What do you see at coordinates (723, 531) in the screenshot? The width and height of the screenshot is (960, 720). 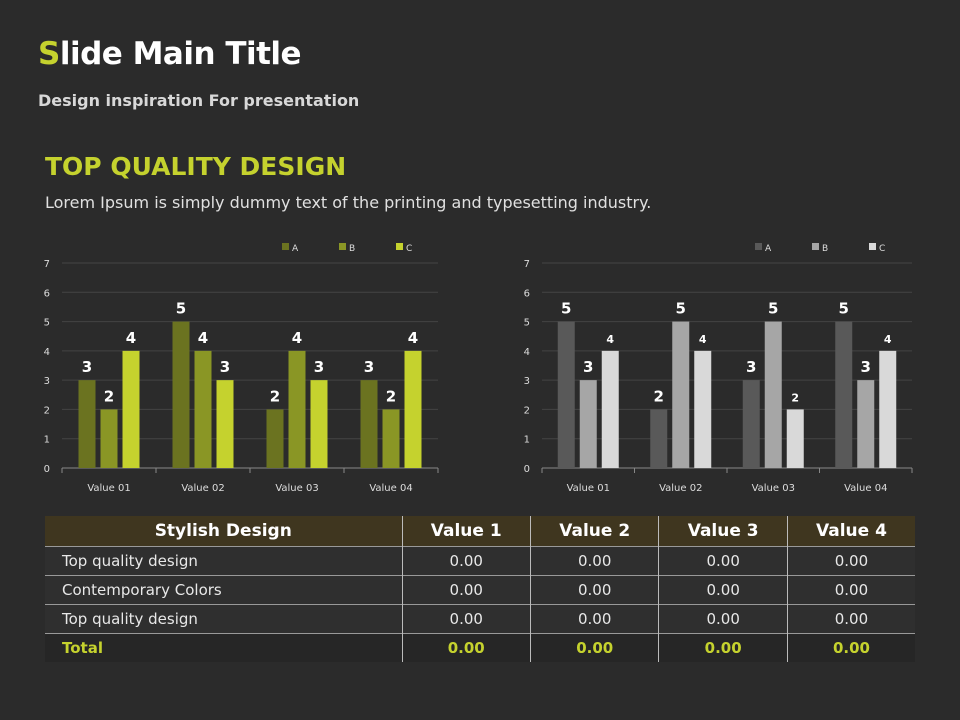 I see `column-header: Value 3` at bounding box center [723, 531].